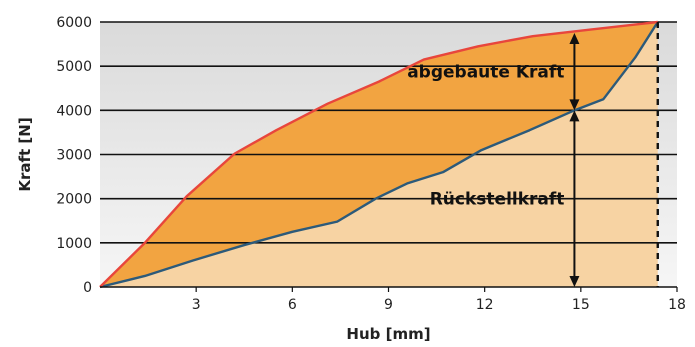 This screenshot has height=347, width=695. What do you see at coordinates (485, 73) in the screenshot?
I see `annotation-label-0: abgebaute Kraft` at bounding box center [485, 73].